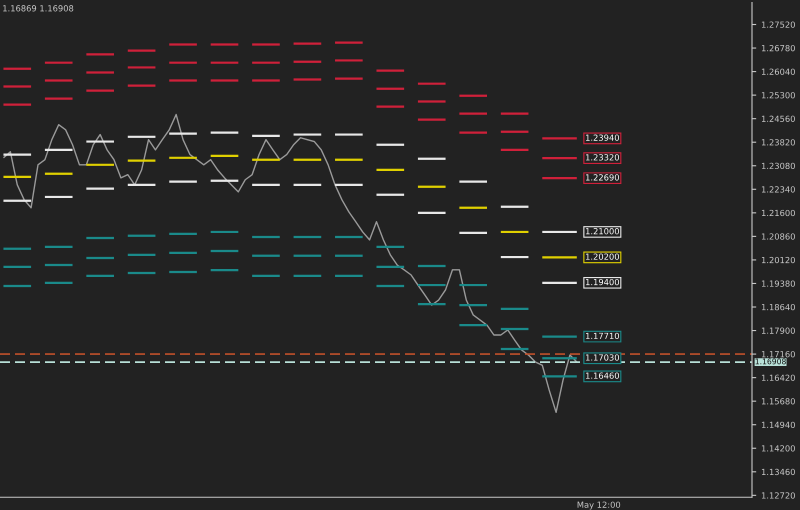  I want to click on y-tick-label: 1.26040, so click(778, 71).